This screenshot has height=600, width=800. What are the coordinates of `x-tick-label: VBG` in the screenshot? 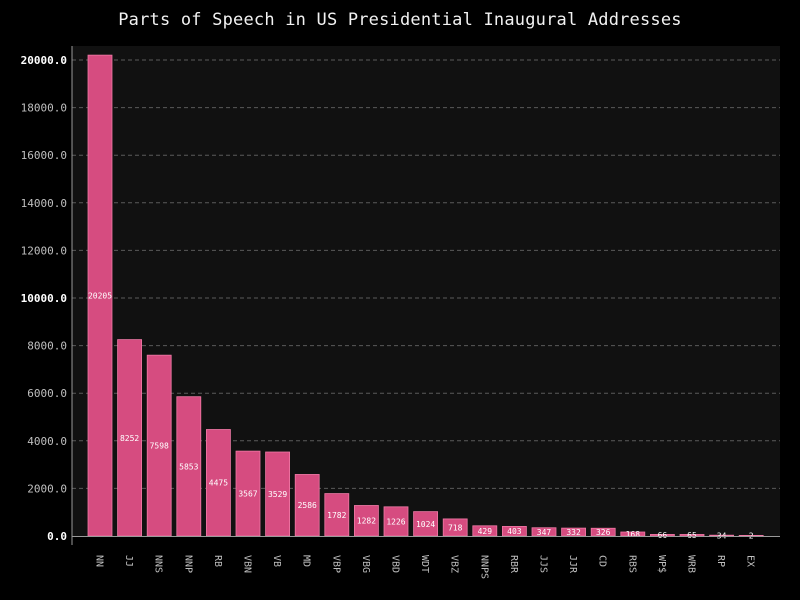 It's located at (365, 564).